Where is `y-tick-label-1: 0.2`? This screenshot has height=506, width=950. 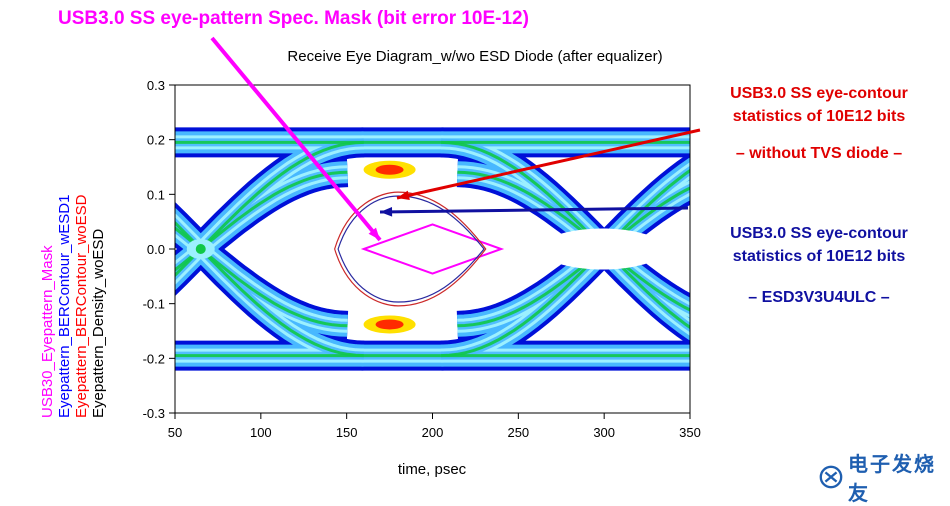 y-tick-label-1: 0.2 is located at coordinates (156, 140).